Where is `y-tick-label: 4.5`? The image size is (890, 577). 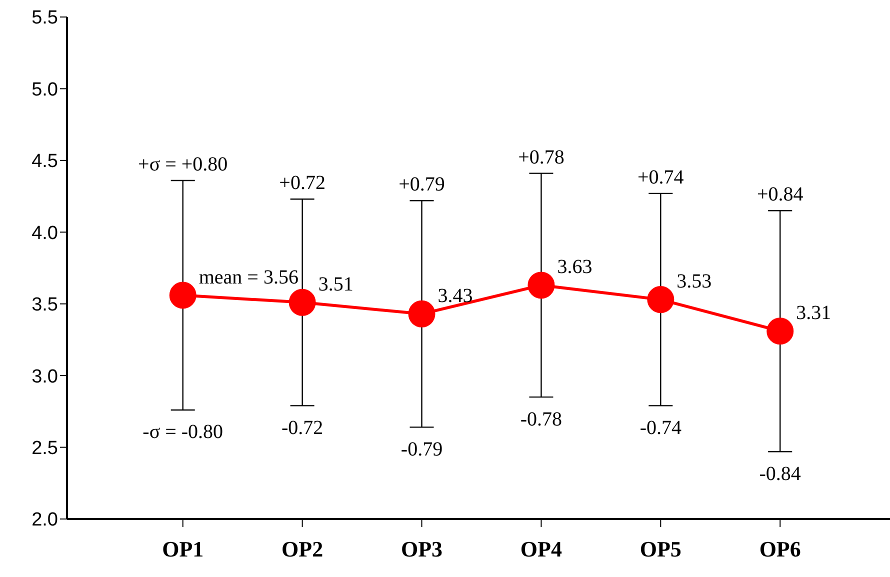
y-tick-label: 4.5 is located at coordinates (45, 161).